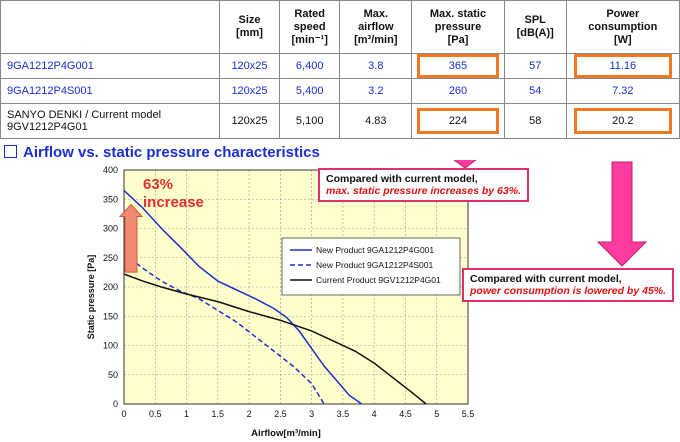 The image size is (680, 442). What do you see at coordinates (186, 414) in the screenshot?
I see `x-tick-label: 1` at bounding box center [186, 414].